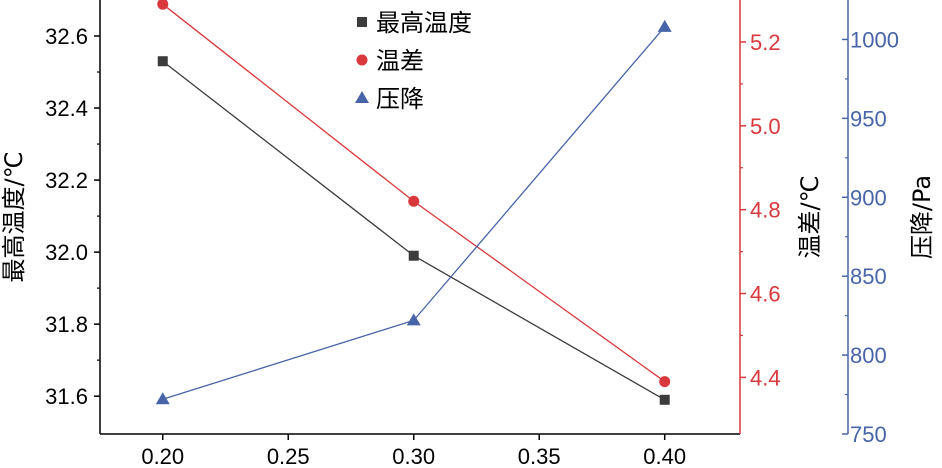  I want to click on right2-tick-label: 1000, so click(874, 39).